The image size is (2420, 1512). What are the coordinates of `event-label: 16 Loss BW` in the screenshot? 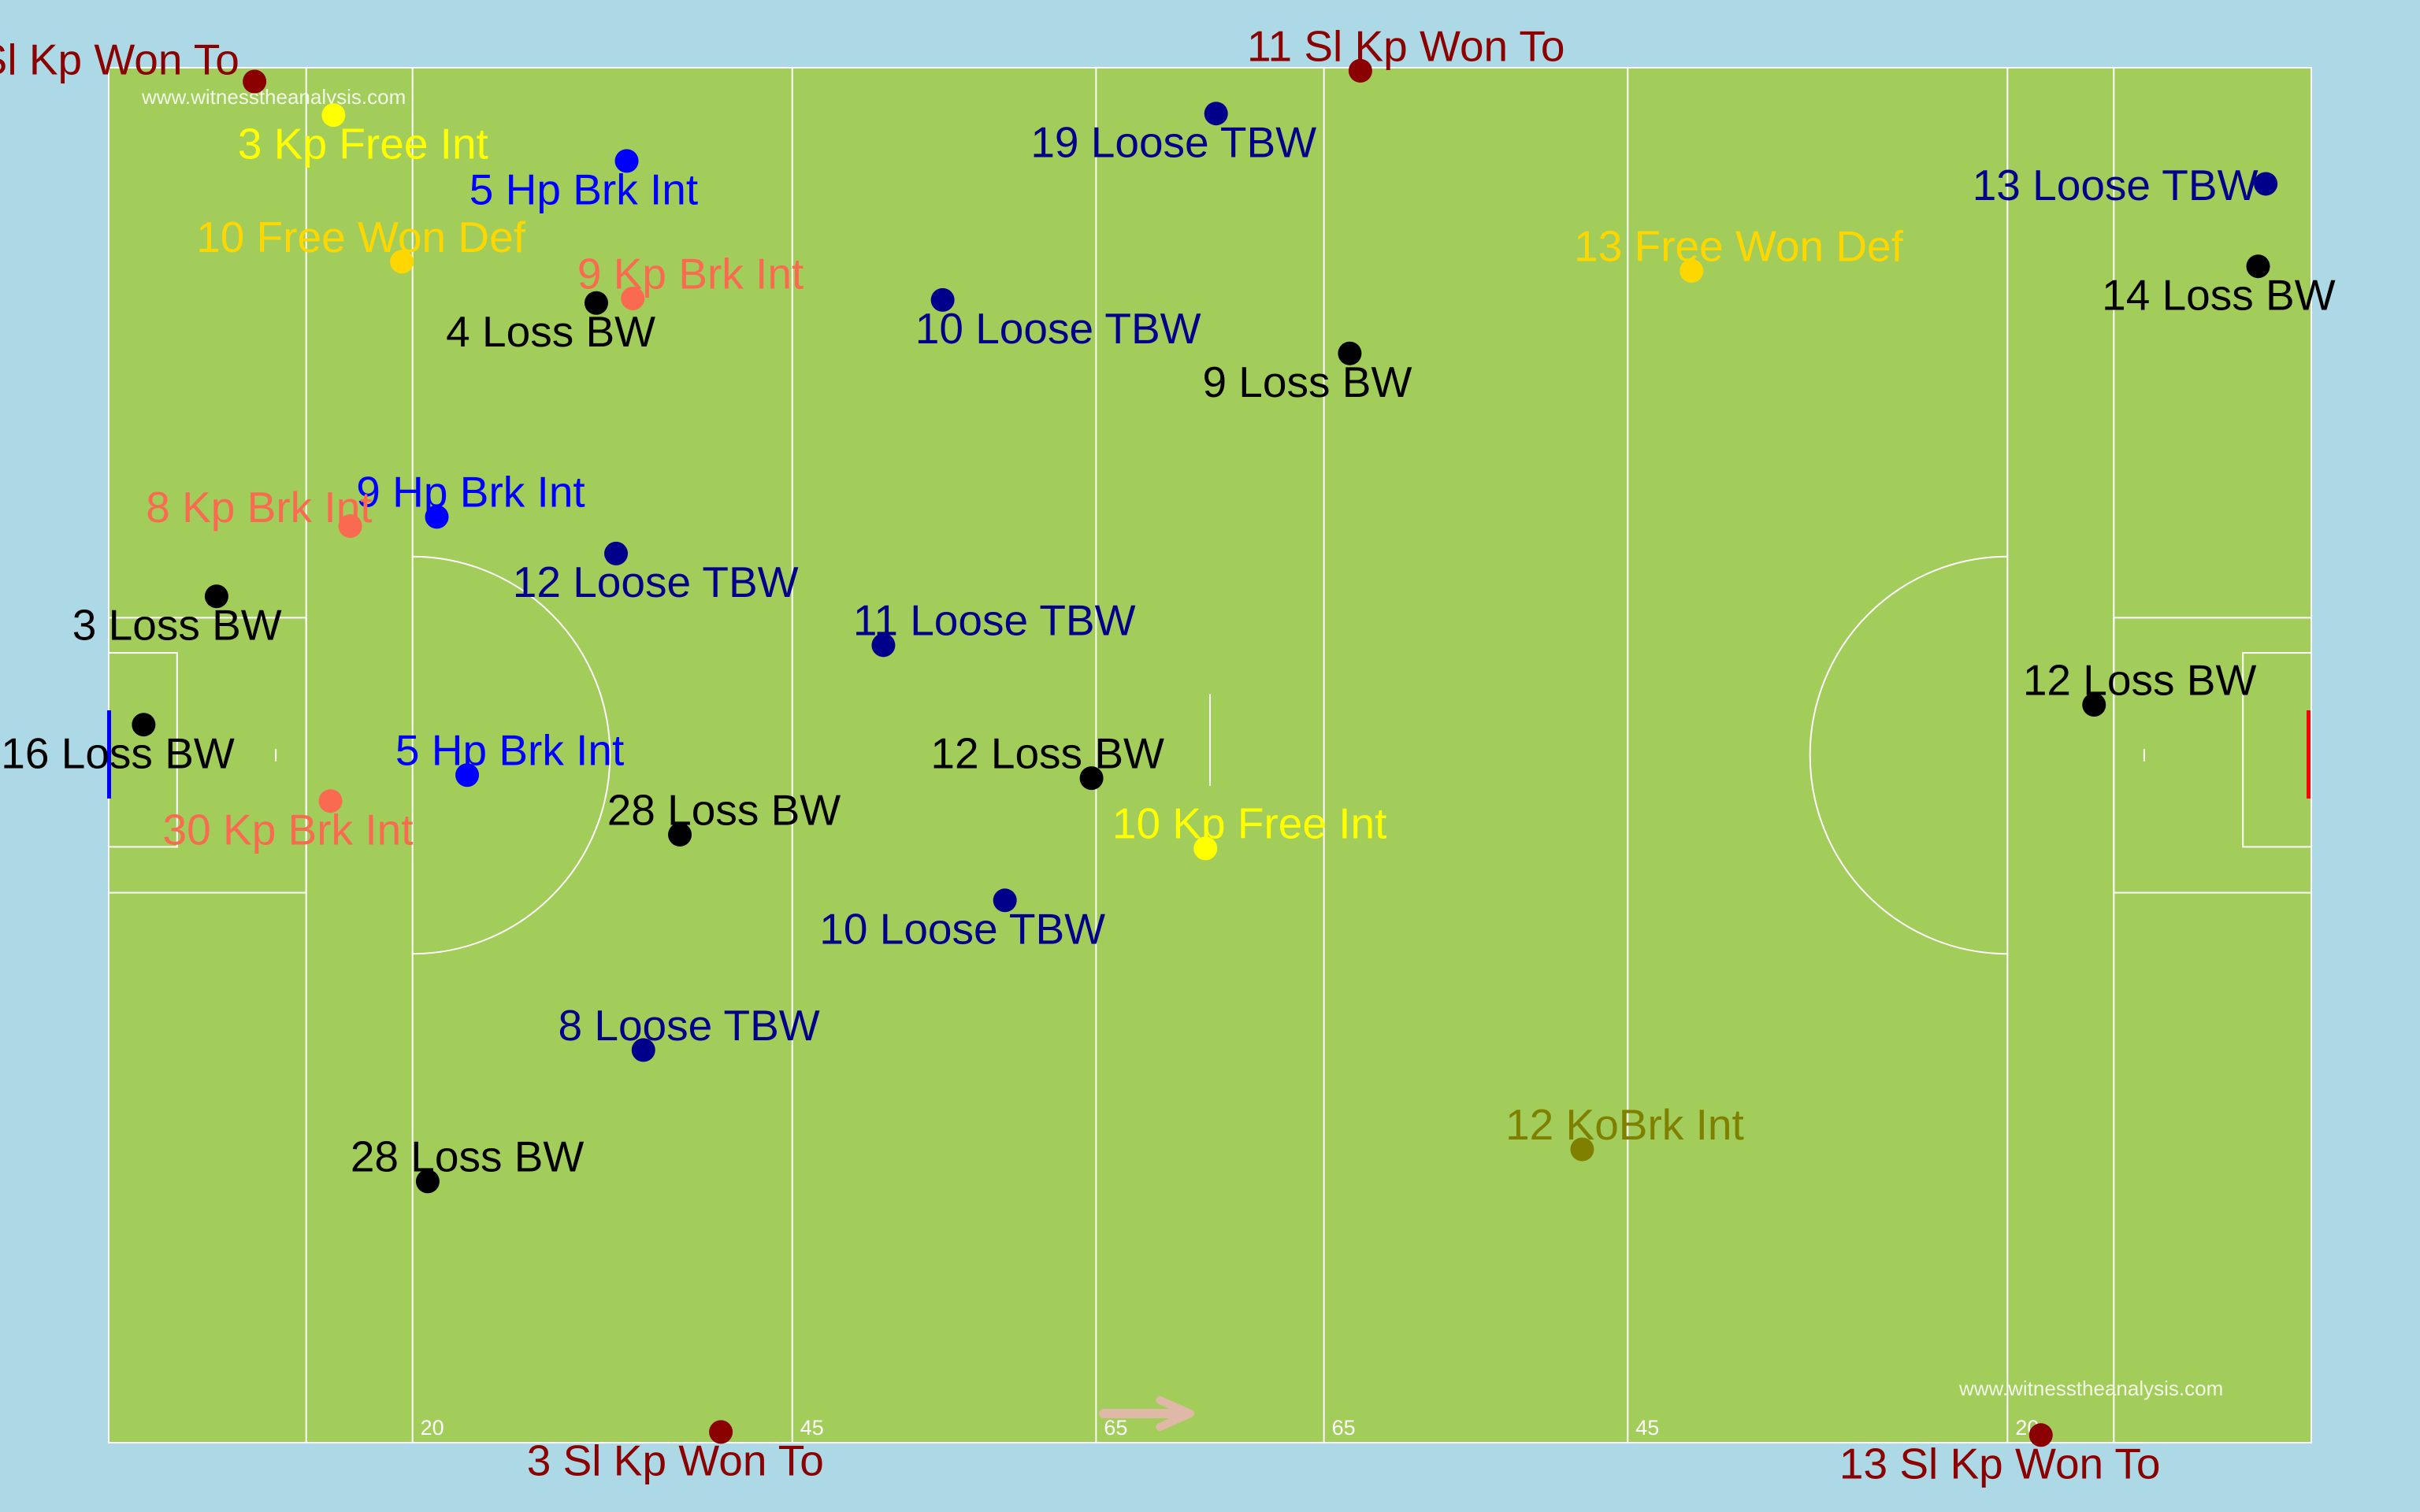 It's located at (118, 752).